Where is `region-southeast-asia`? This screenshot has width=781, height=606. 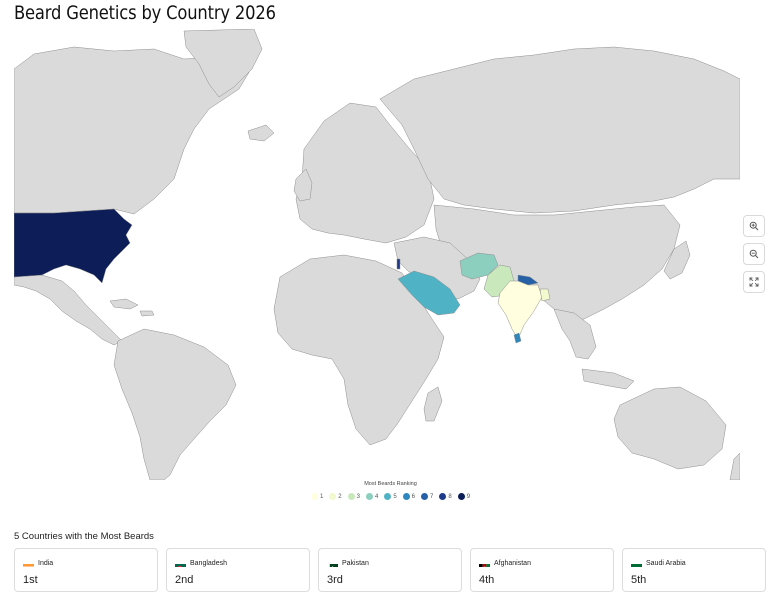 region-southeast-asia is located at coordinates (594, 349).